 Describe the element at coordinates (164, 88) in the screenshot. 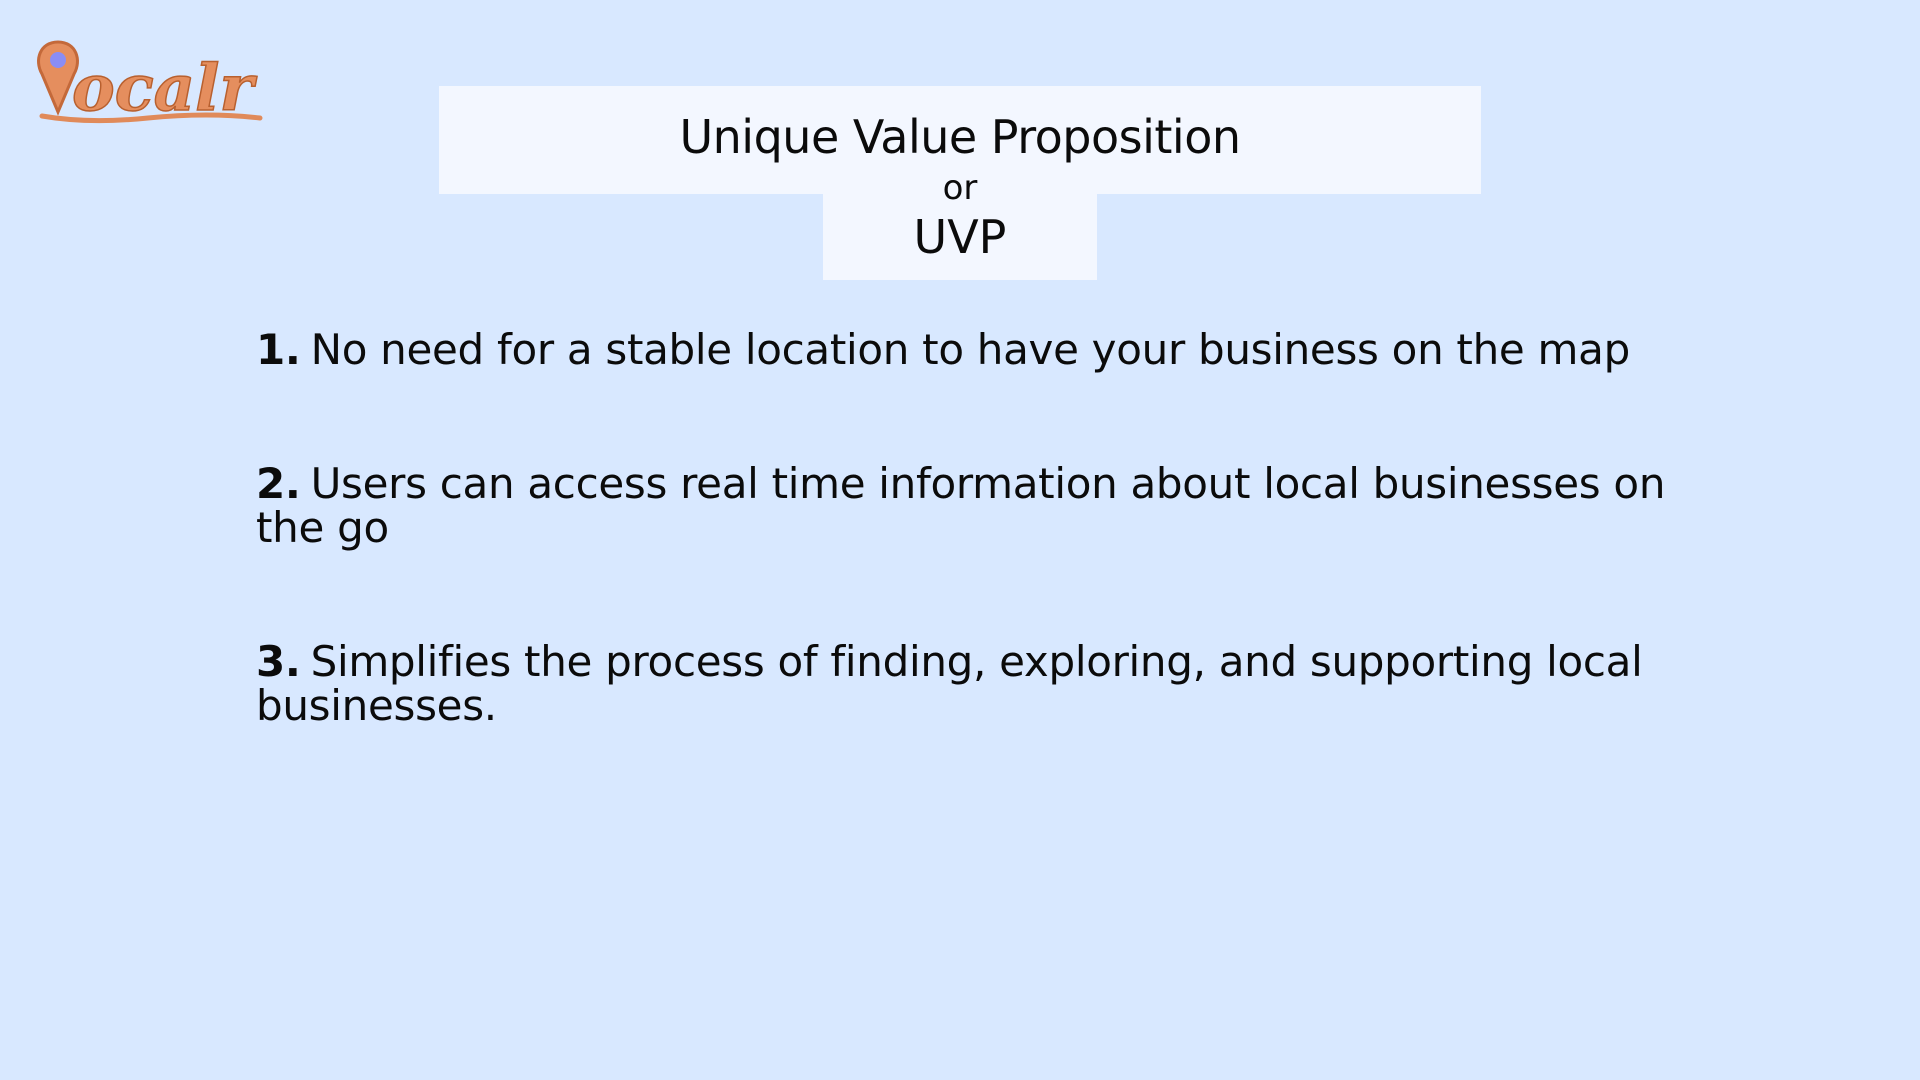

I see `logo-wordmark: ocalr` at that location.